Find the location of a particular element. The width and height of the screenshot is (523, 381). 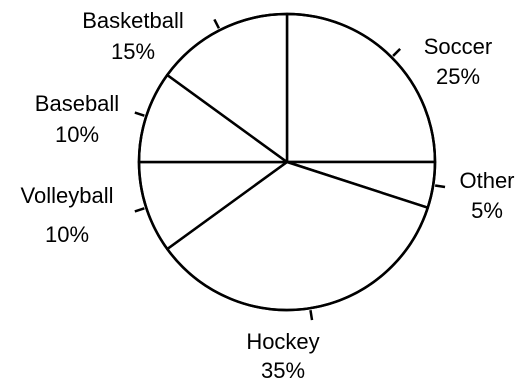

slice-percent-basketball: 15% is located at coordinates (133, 51).